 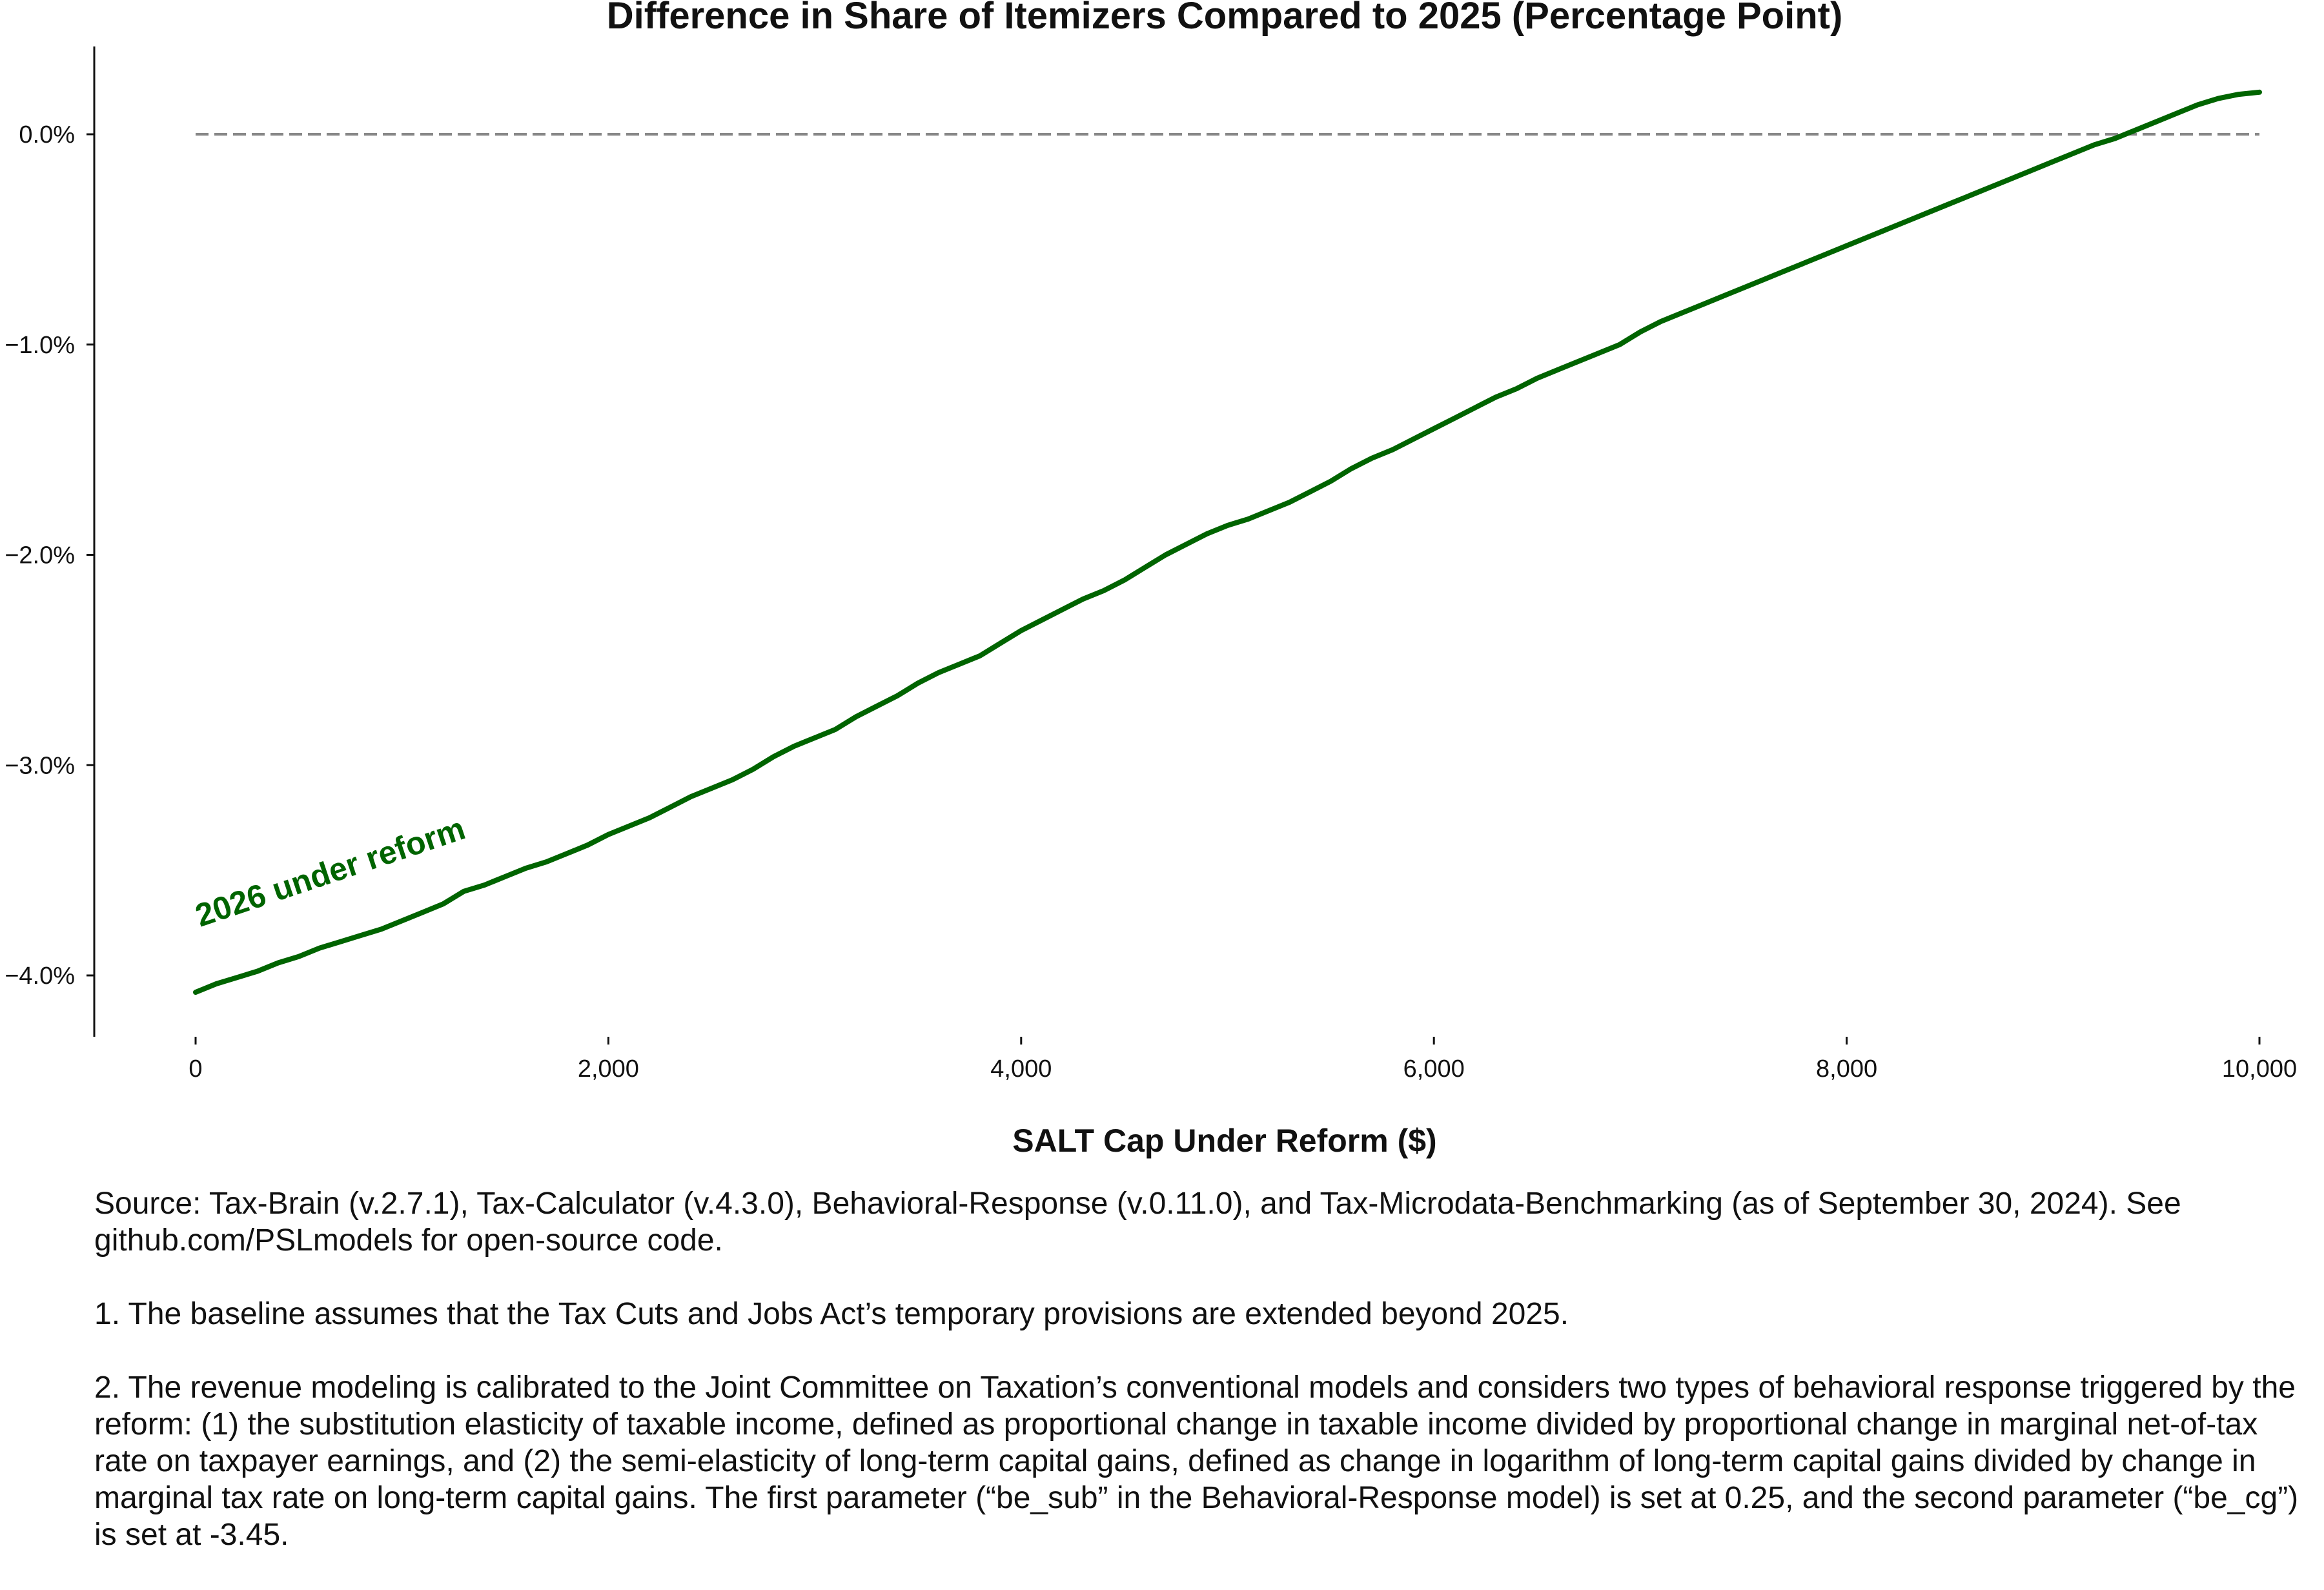 I want to click on y-ticks: 0.0% −1.0% −2.0% −3.0% −4.0%, so click(x=49, y=555).